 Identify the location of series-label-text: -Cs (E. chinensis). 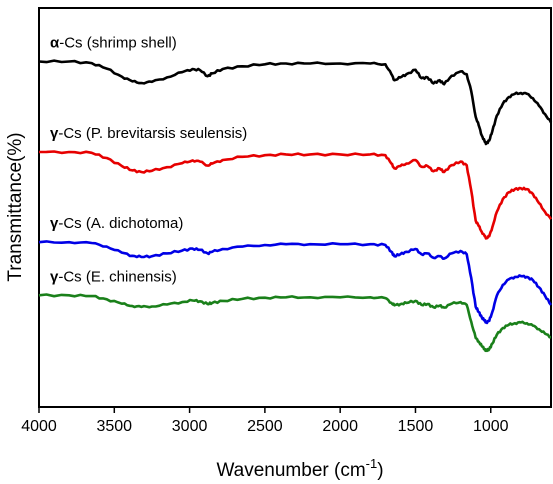
(117, 276).